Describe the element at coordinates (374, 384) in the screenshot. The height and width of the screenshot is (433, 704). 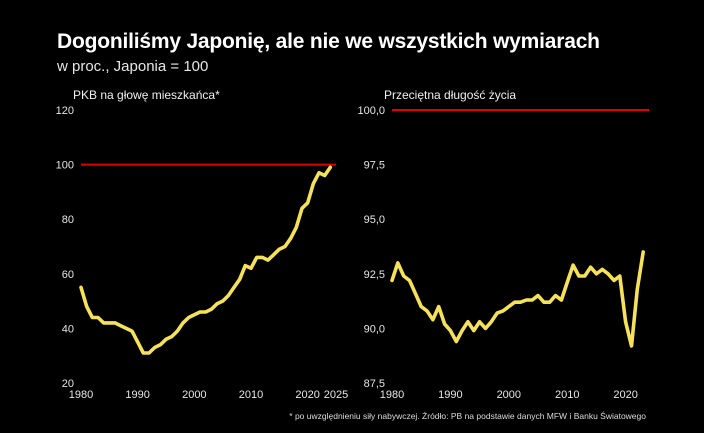
I see `life-y-tick-label: 87,5` at that location.